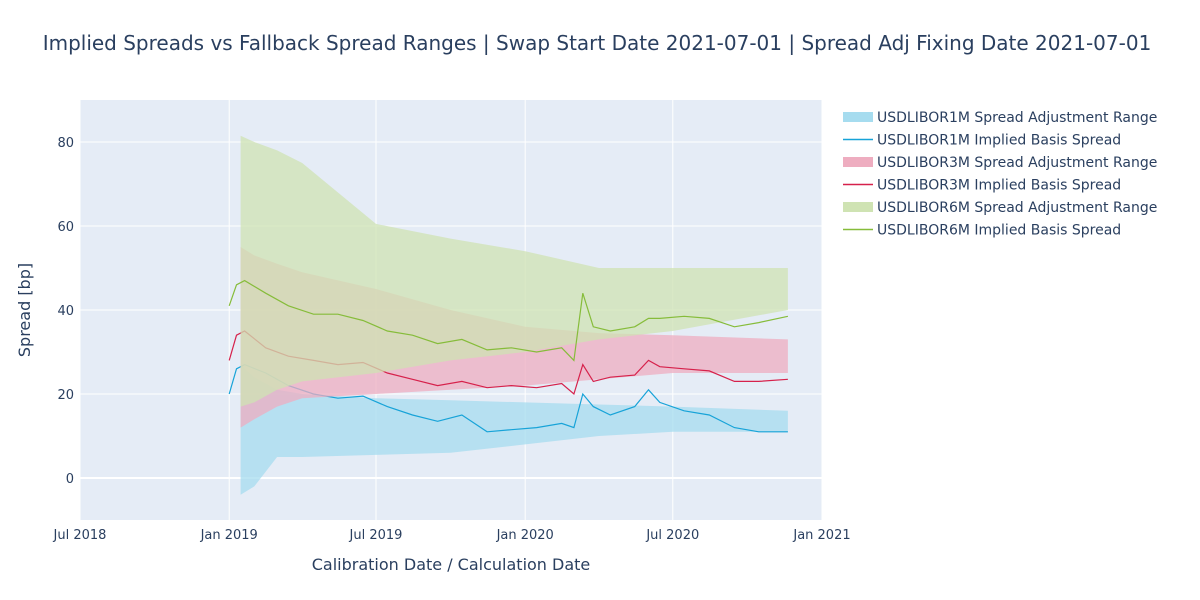 Image resolution: width=1200 pixels, height=600 pixels. What do you see at coordinates (451, 564) in the screenshot?
I see `x-axis-title: Calibration Date / Calculation Date` at bounding box center [451, 564].